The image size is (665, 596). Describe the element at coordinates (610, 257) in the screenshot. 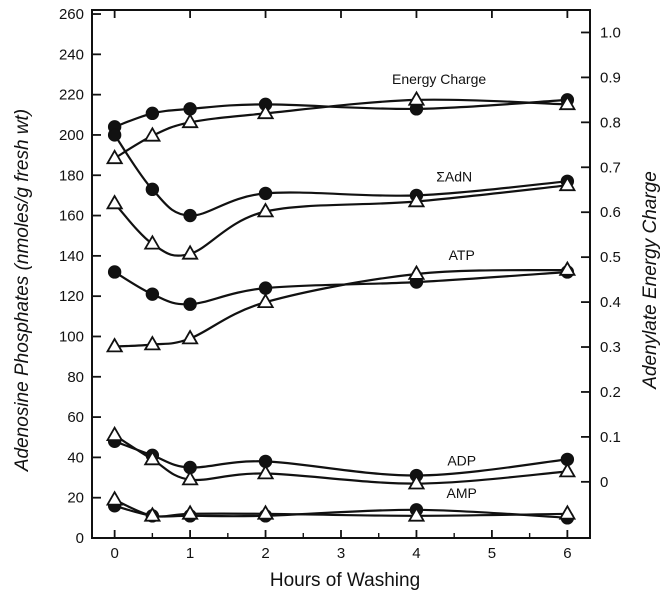

I see `y2-tick-label: 0.5` at that location.